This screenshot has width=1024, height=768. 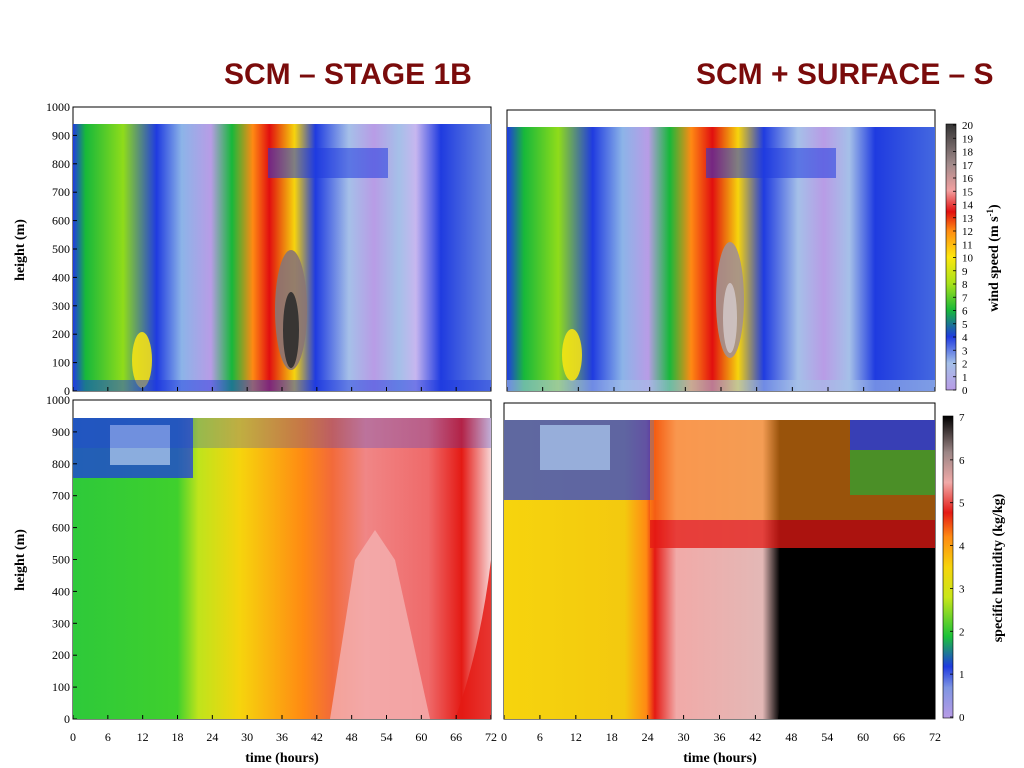 I want to click on top-left-y-tick-label: 800, so click(x=61, y=164).